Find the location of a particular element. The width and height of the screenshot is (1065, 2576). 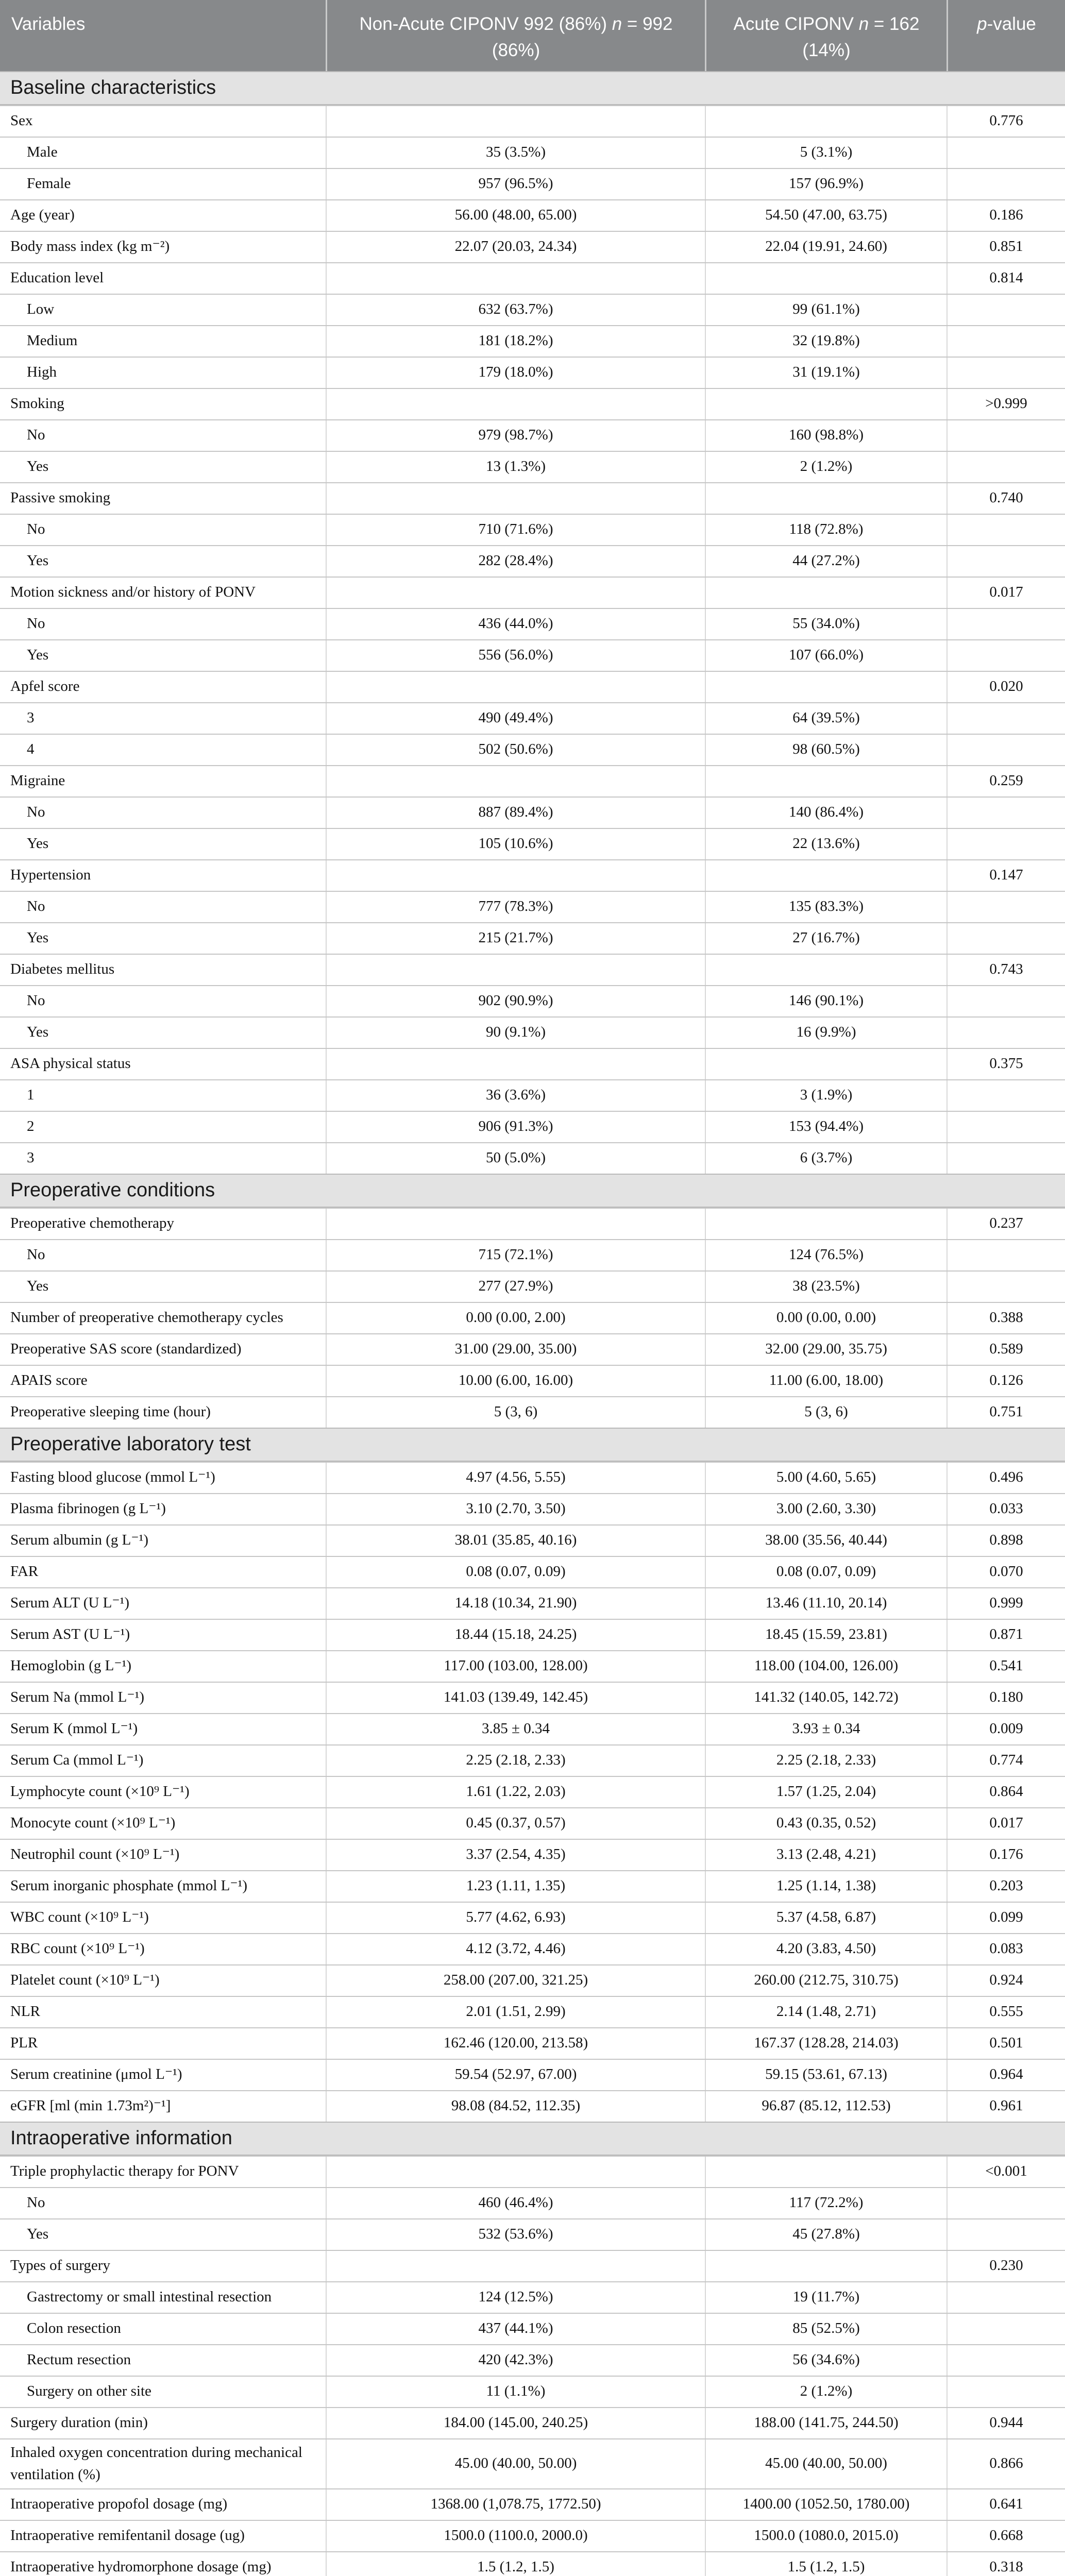

row-label: NLR is located at coordinates (25, 2011).